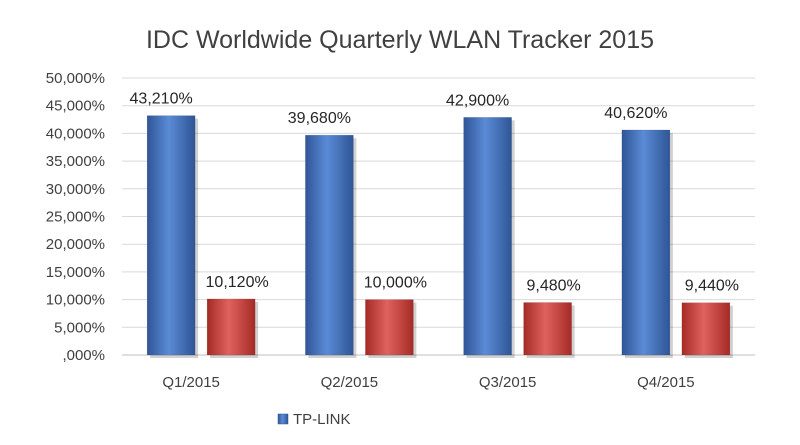 The height and width of the screenshot is (445, 800). I want to click on data-label: 10,000%, so click(395, 283).